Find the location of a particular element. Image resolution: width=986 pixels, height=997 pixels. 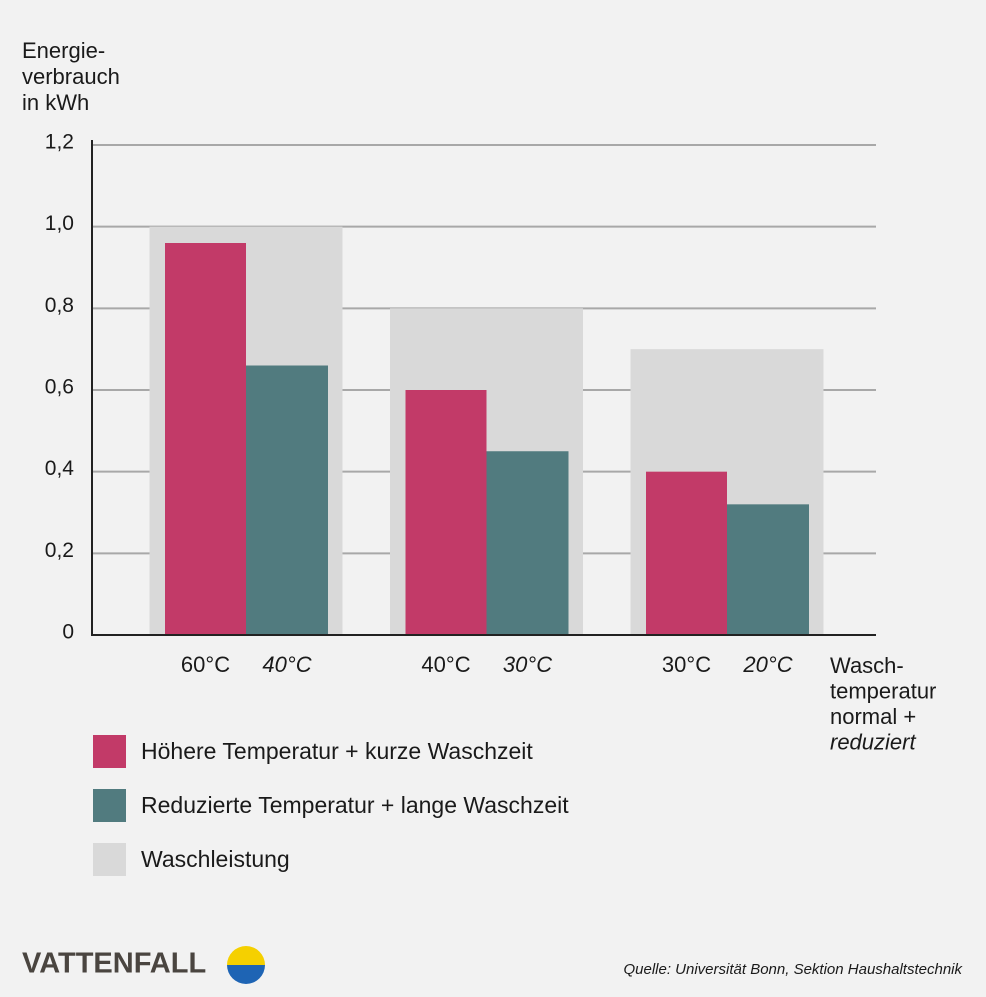

y-tick-label: 1,2 is located at coordinates (59, 142).